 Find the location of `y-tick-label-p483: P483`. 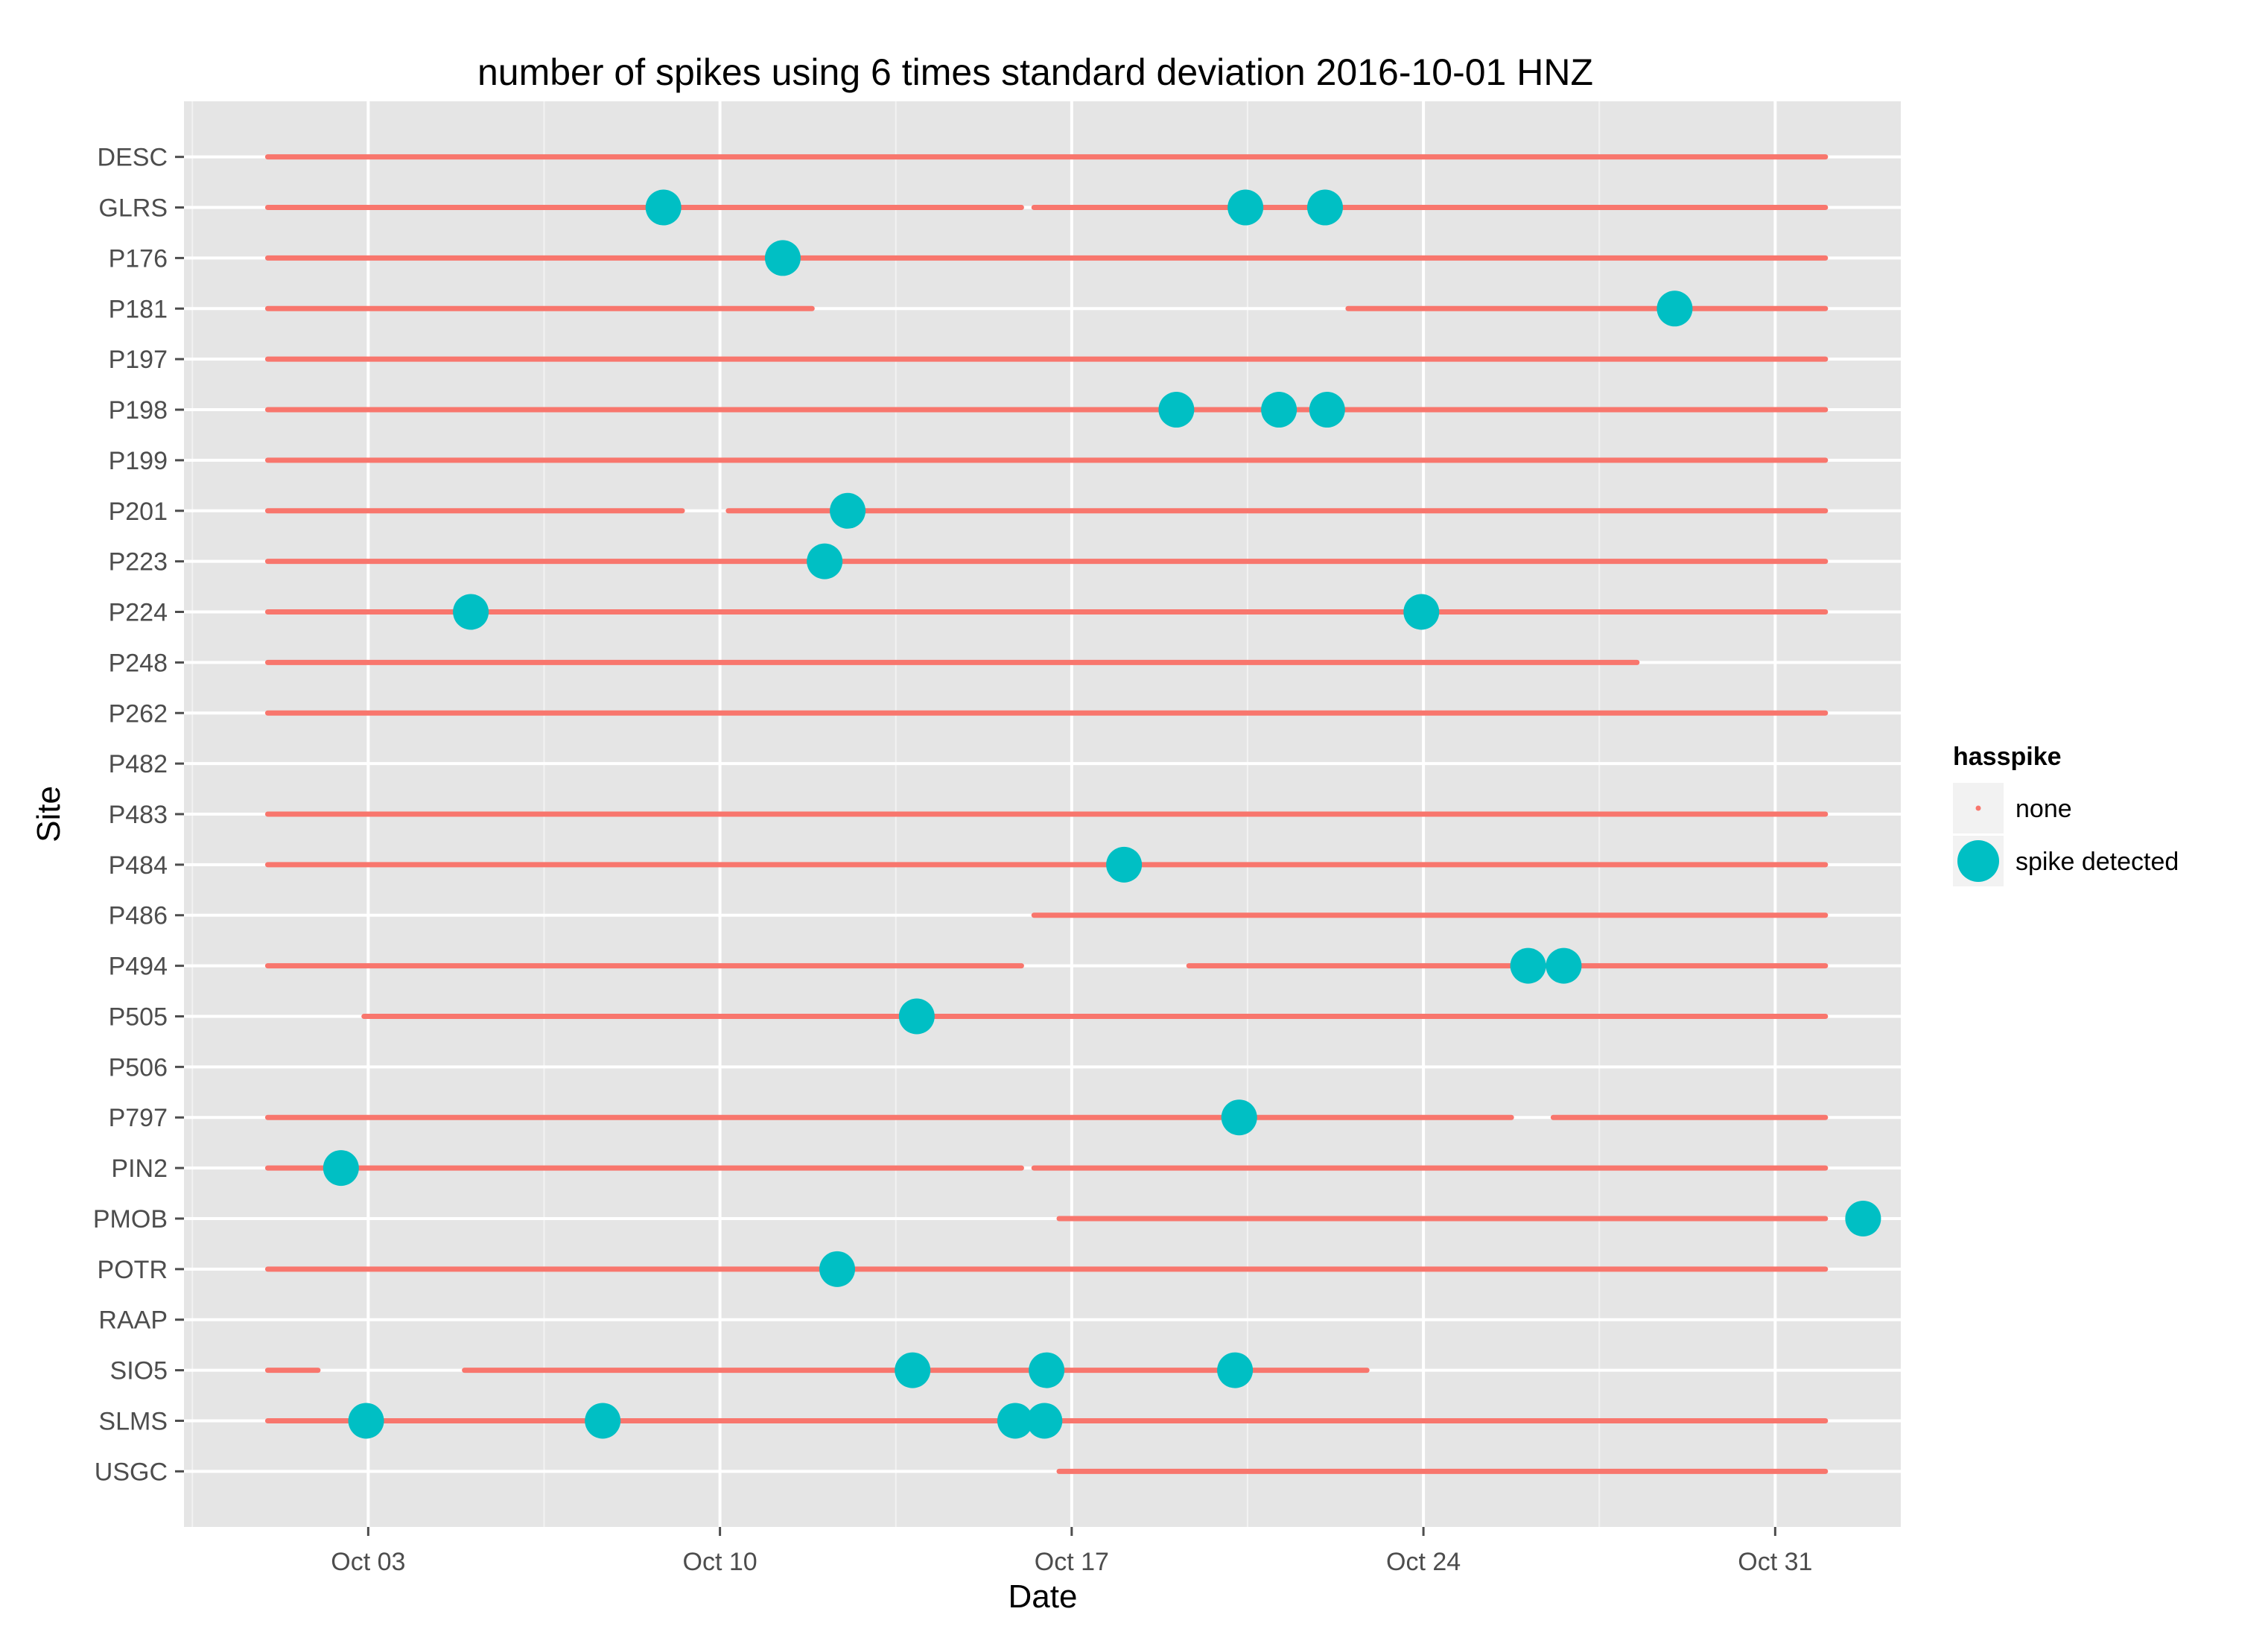

y-tick-label-p483: P483 is located at coordinates (138, 815).